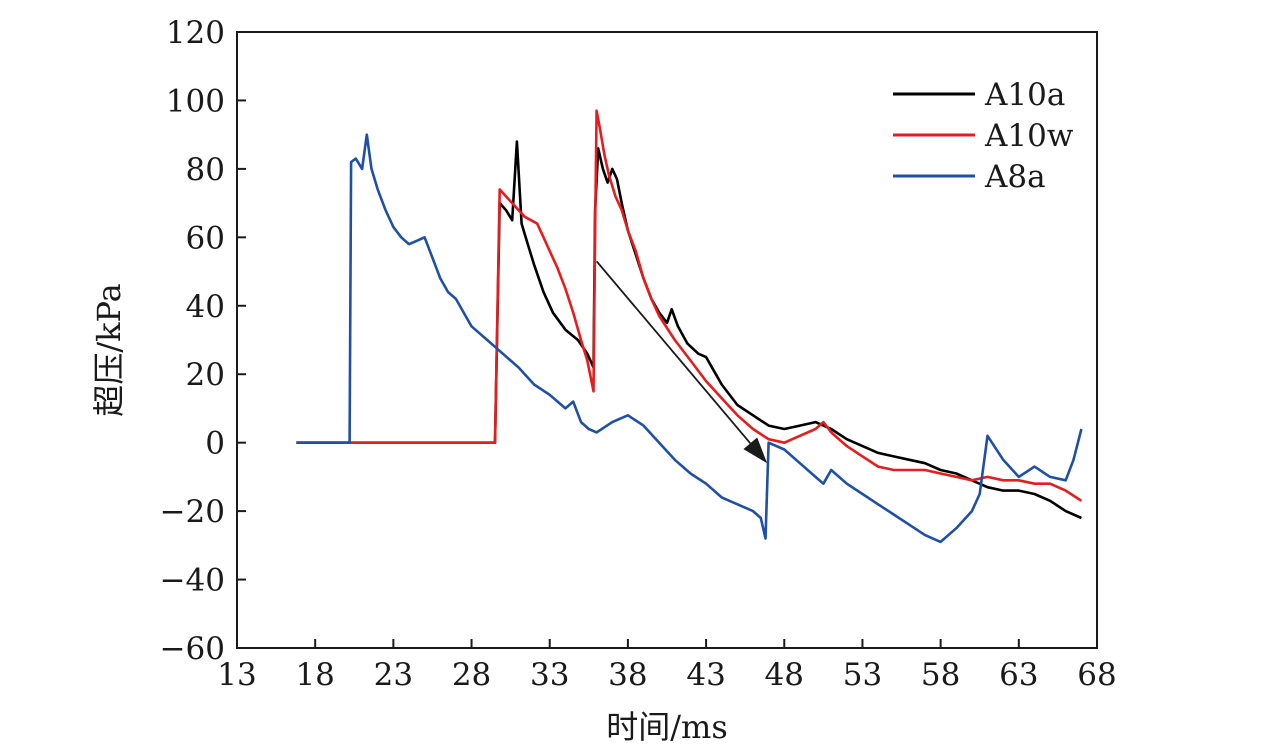 This screenshot has height=754, width=1276. What do you see at coordinates (1029, 136) in the screenshot?
I see `legend-label-a10w: A10w` at bounding box center [1029, 136].